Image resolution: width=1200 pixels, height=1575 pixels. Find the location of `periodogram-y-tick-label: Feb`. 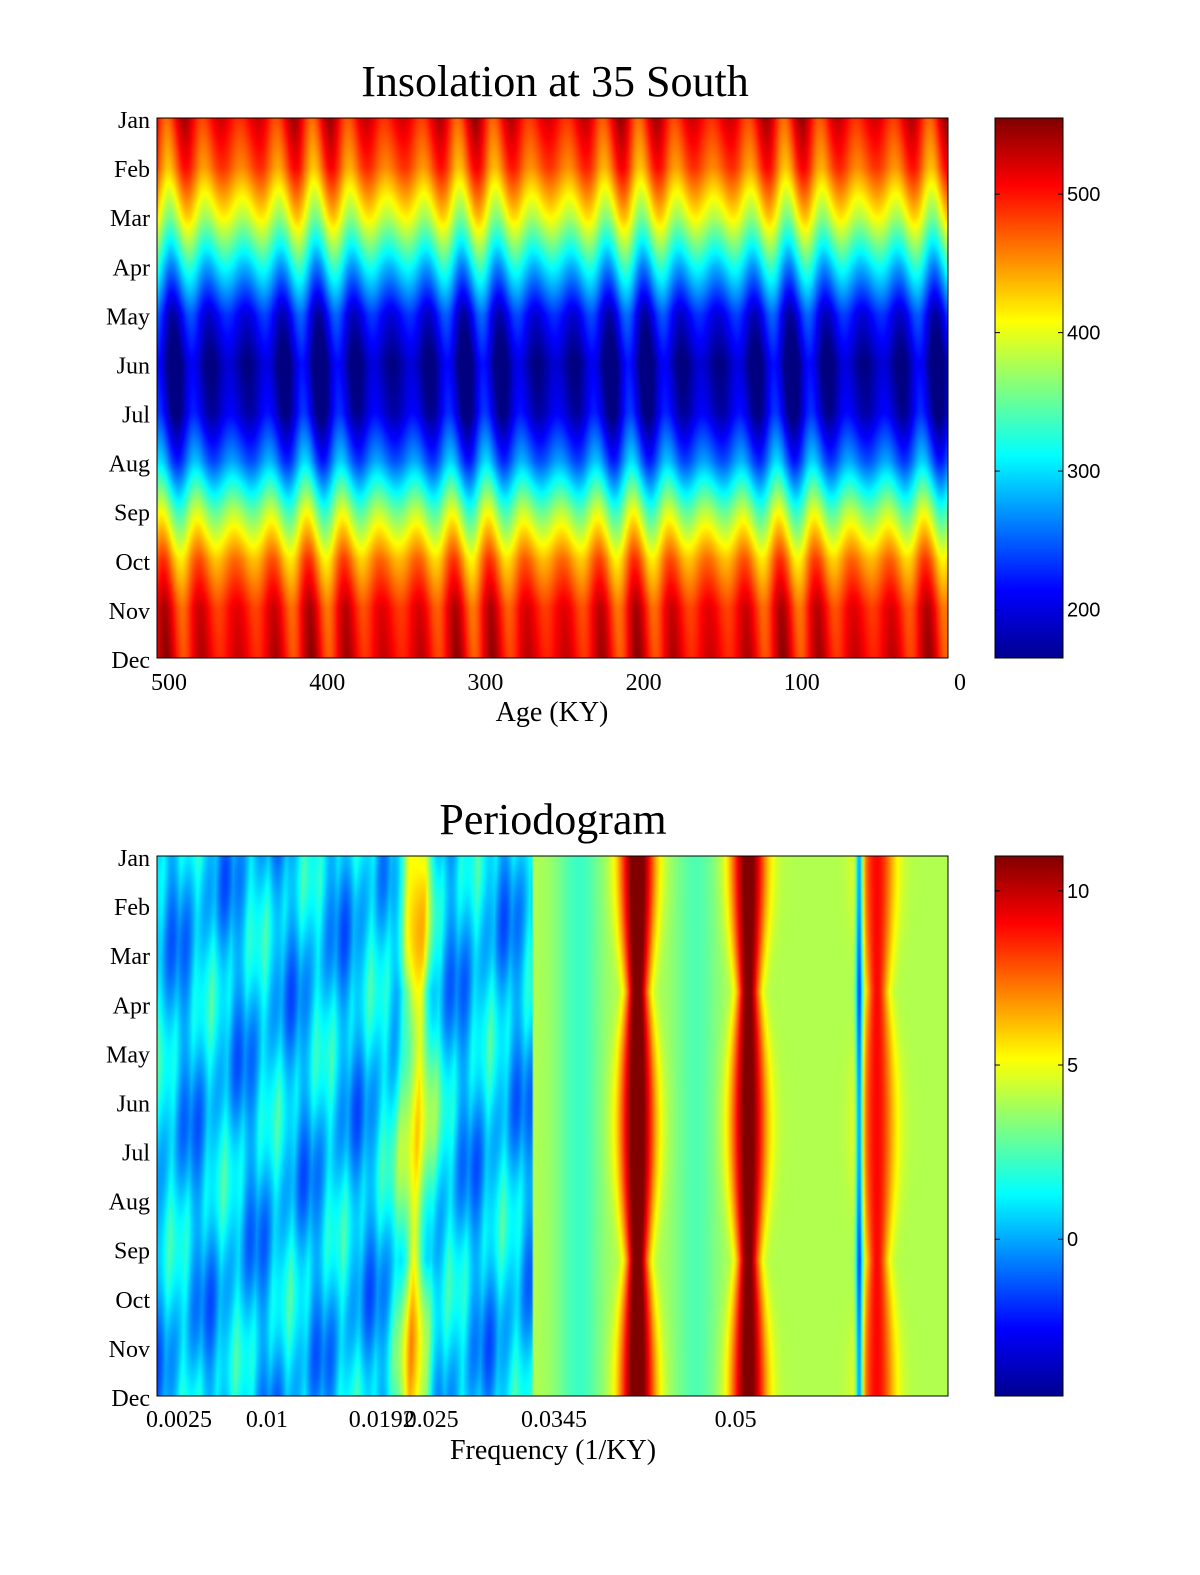

periodogram-y-tick-label: Feb is located at coordinates (132, 908).